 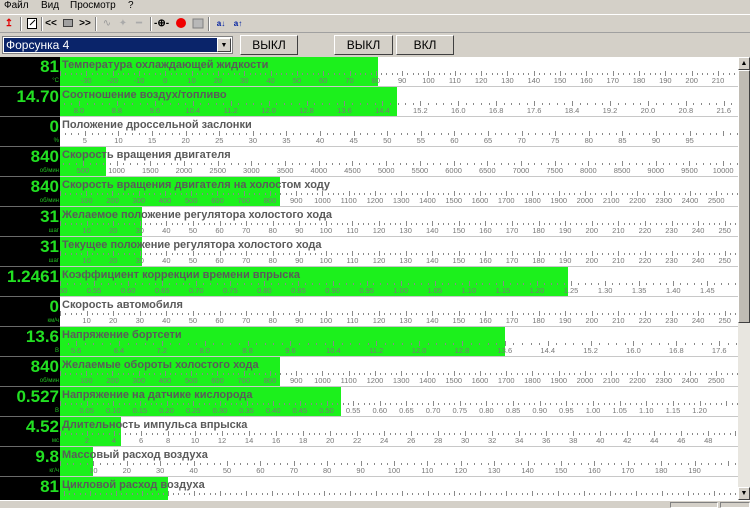 I want to click on forward-icon: >>, so click(x=85, y=23).